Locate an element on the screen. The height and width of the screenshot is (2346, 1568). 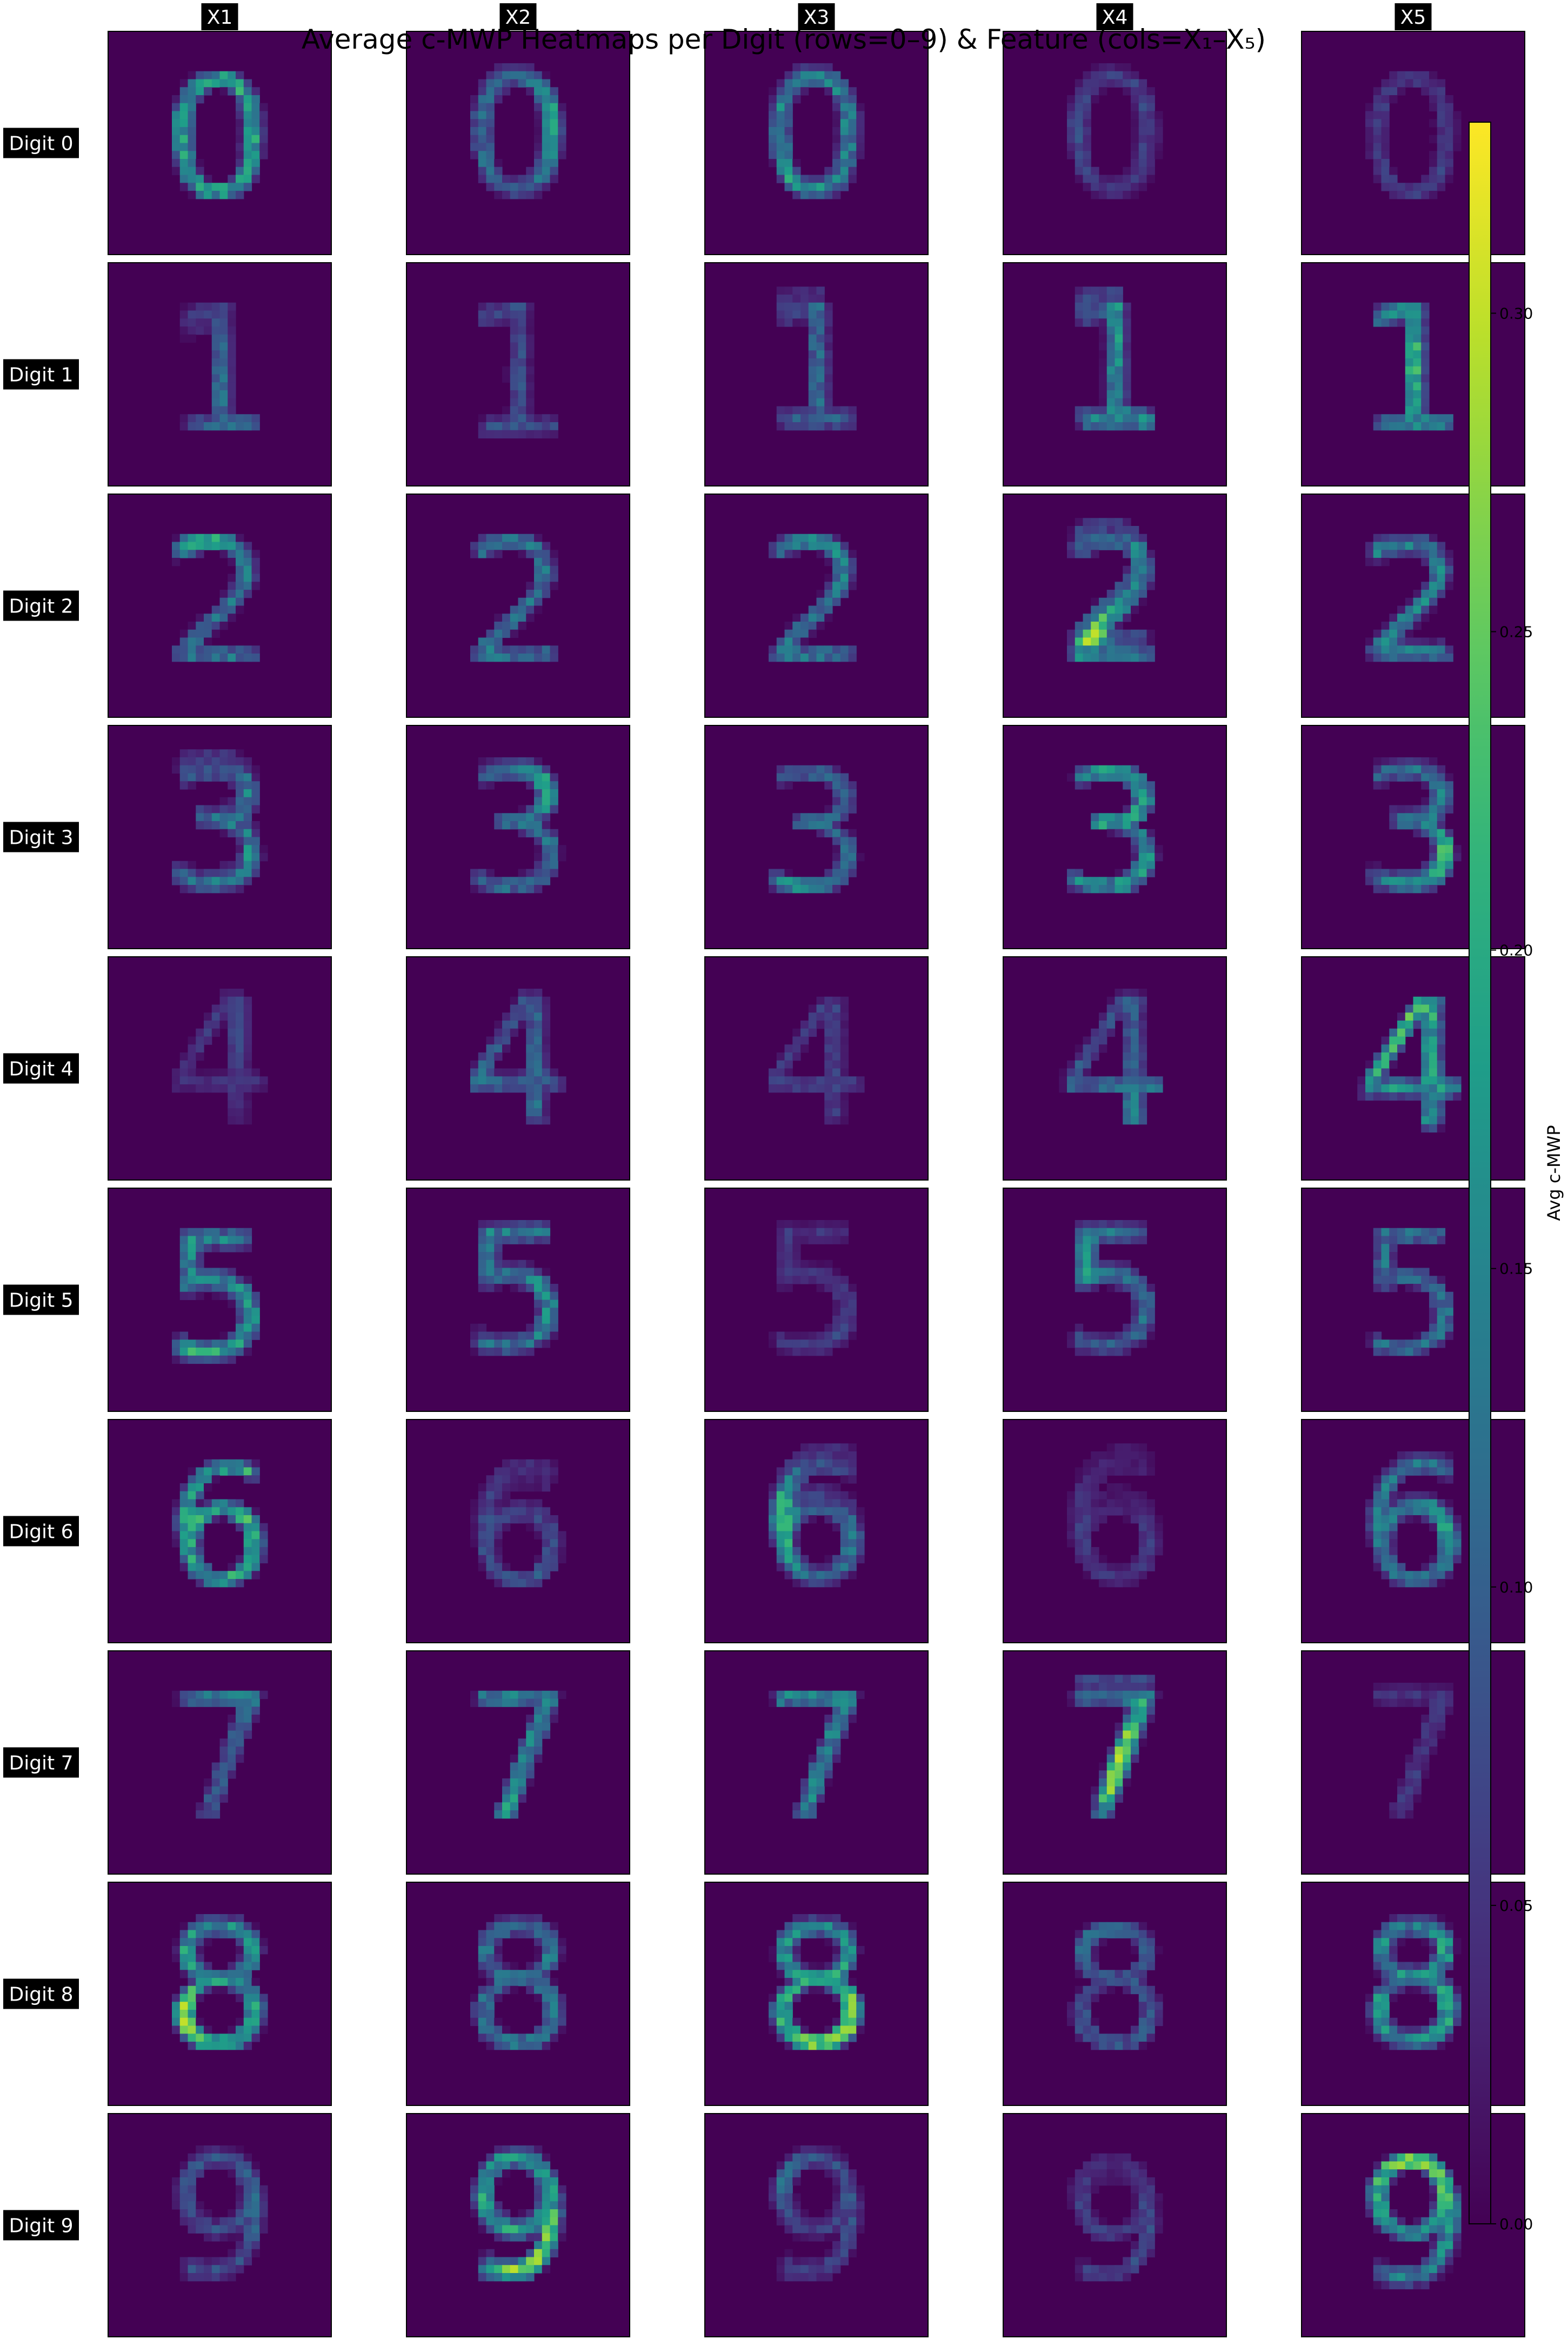
heatmap-cell-digit9-x1 is located at coordinates (220, 2225).